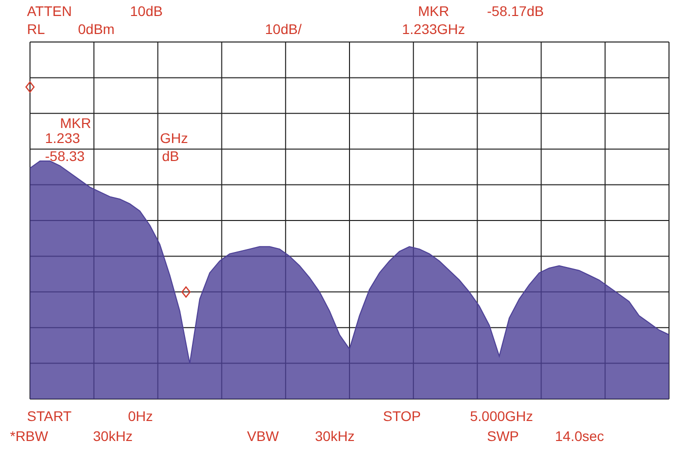  What do you see at coordinates (434, 29) in the screenshot?
I see `text: 1.233GHz` at bounding box center [434, 29].